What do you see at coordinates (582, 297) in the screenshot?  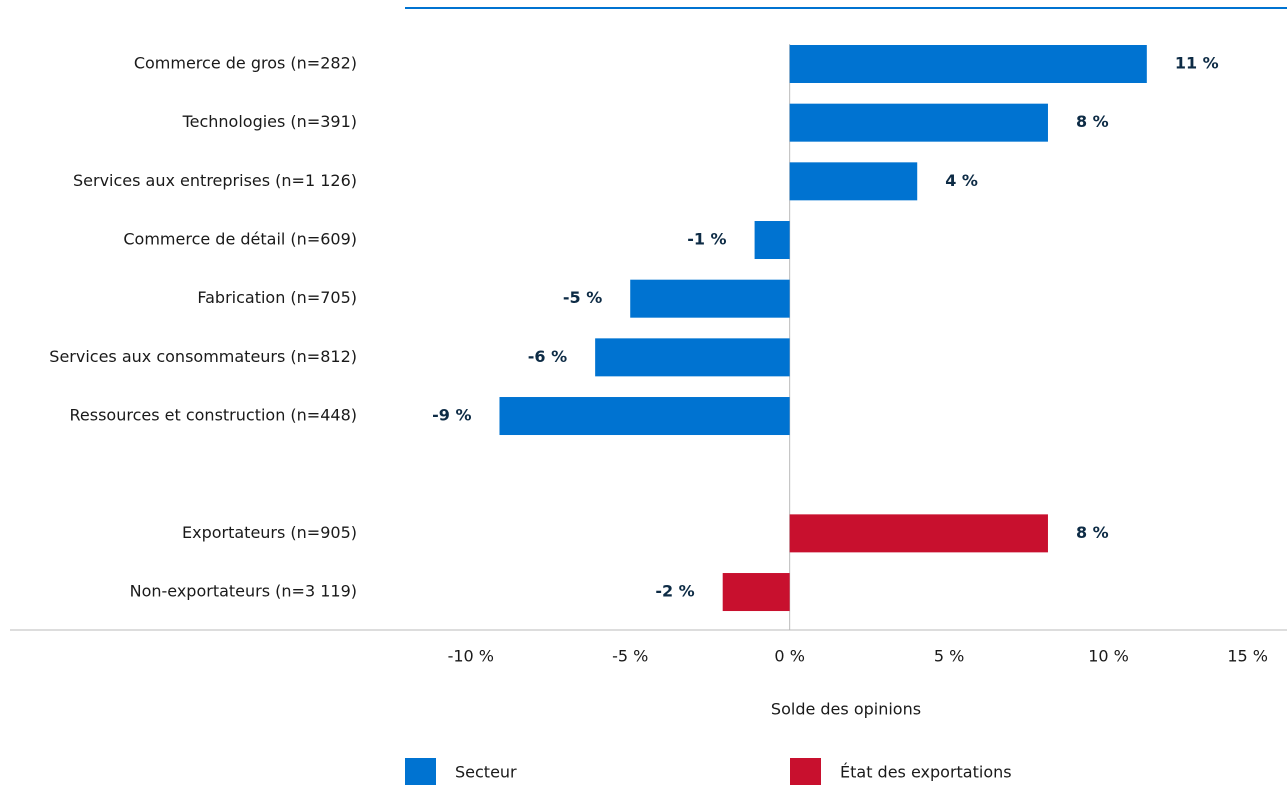 I see `data-label: -5 %` at bounding box center [582, 297].